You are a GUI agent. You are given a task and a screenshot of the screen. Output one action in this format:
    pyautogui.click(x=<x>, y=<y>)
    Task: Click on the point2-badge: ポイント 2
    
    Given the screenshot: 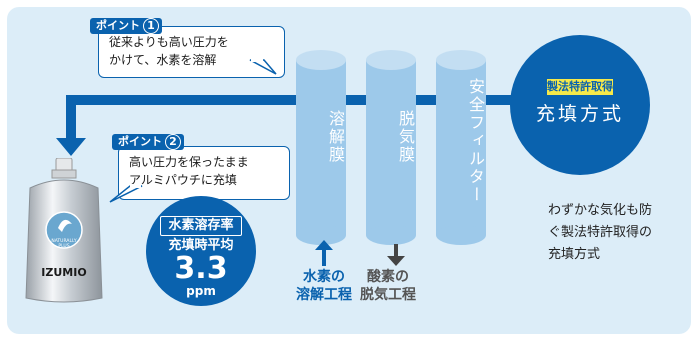 What is the action you would take?
    pyautogui.click(x=148, y=142)
    